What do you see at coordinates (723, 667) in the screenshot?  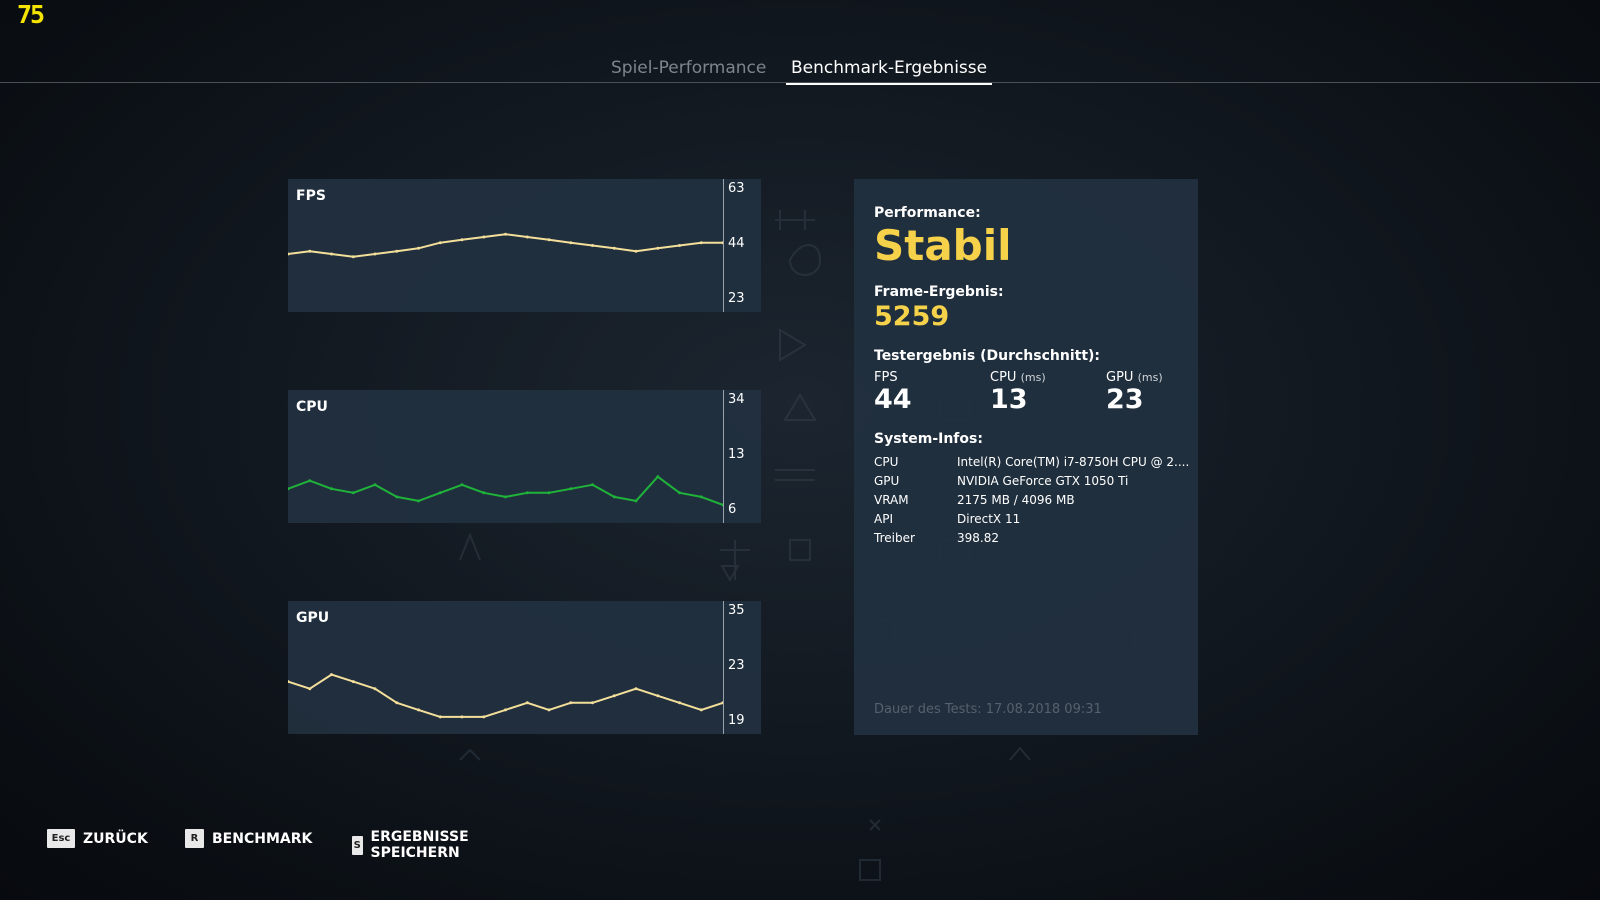 I see `gpu-graph-axis` at bounding box center [723, 667].